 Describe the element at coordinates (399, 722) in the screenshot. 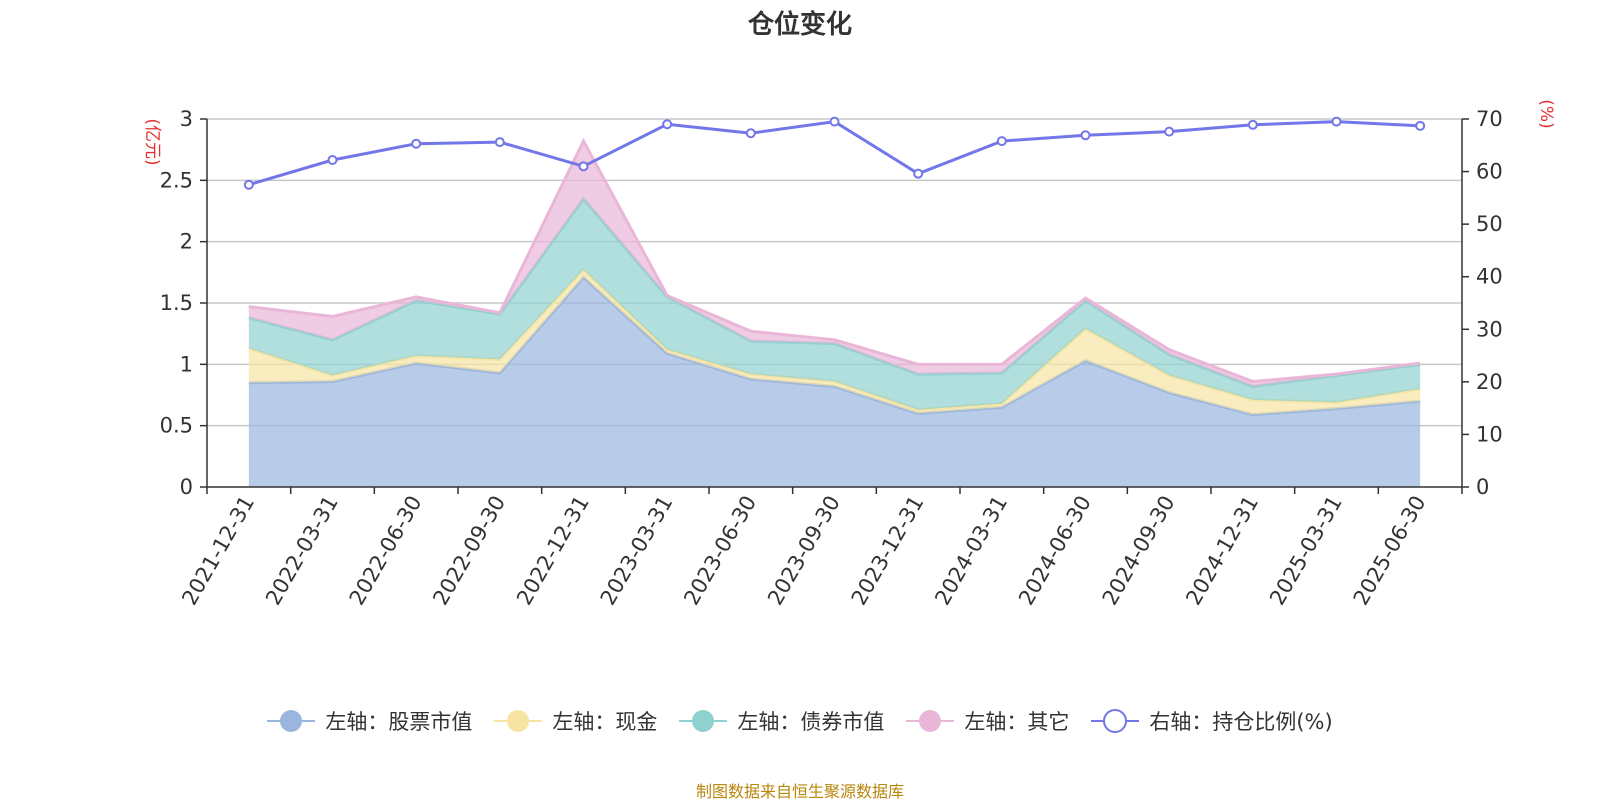

I see `legend-label: 左轴：股票市值` at that location.